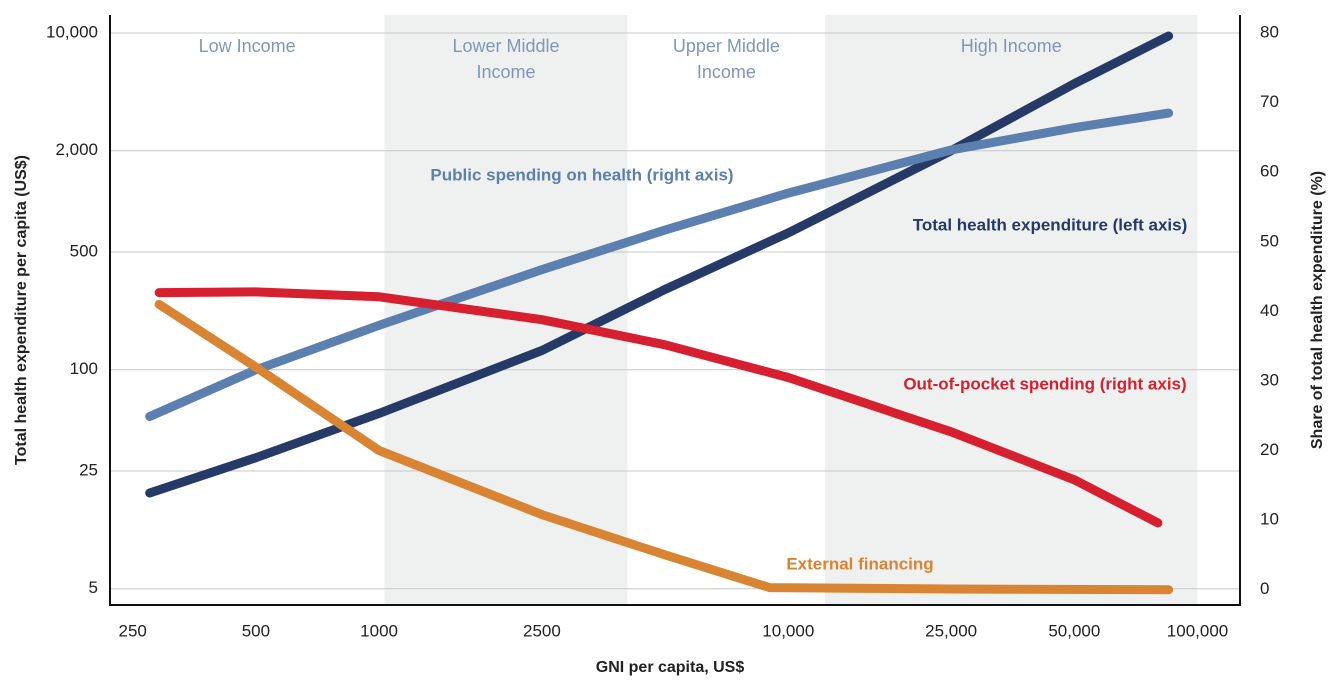 This screenshot has height=685, width=1331. Describe the element at coordinates (788, 630) in the screenshot. I see `x-tick-label: 10,000` at that location.